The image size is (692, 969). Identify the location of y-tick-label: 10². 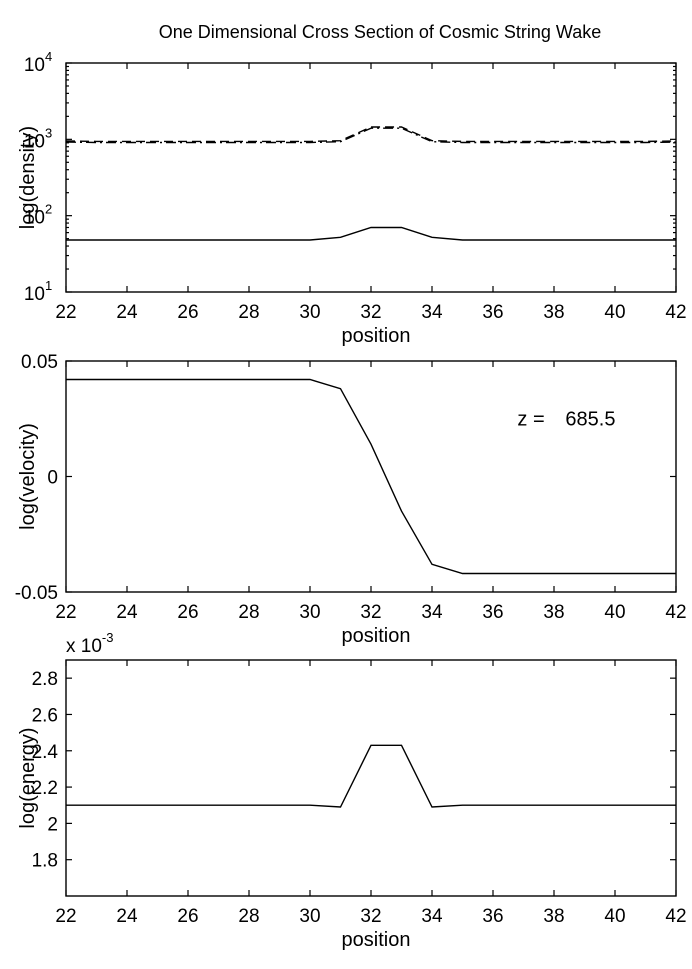
(38, 215).